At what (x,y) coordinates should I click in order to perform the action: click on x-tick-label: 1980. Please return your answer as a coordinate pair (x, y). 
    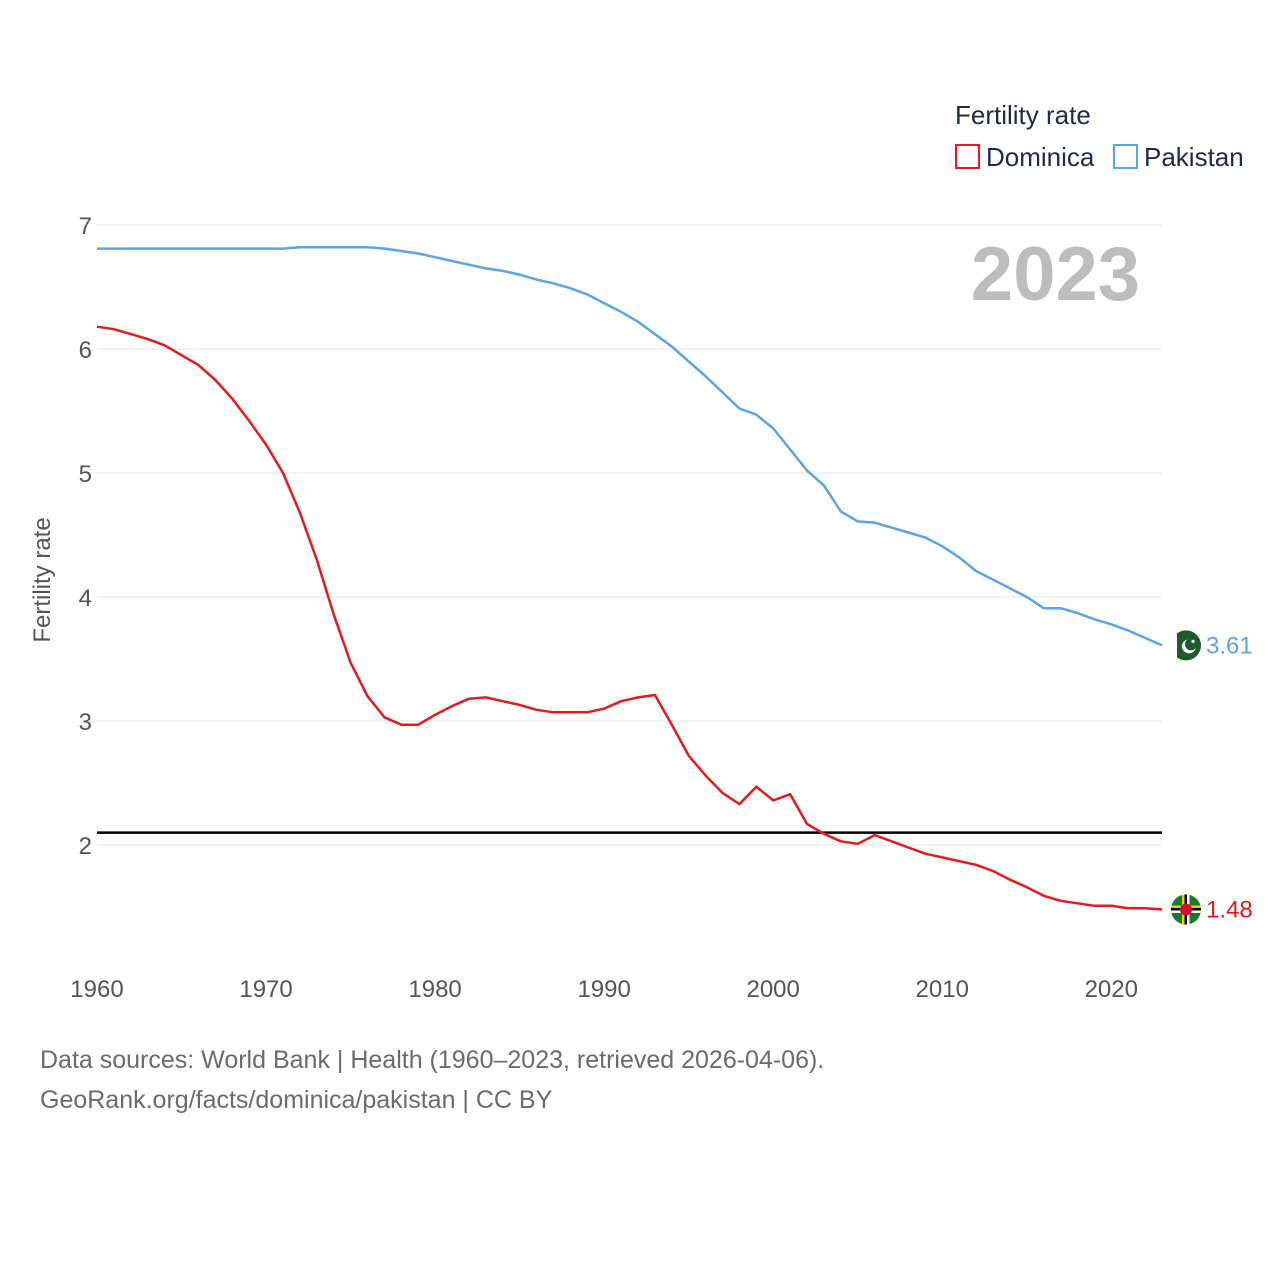
    Looking at the image, I should click on (434, 989).